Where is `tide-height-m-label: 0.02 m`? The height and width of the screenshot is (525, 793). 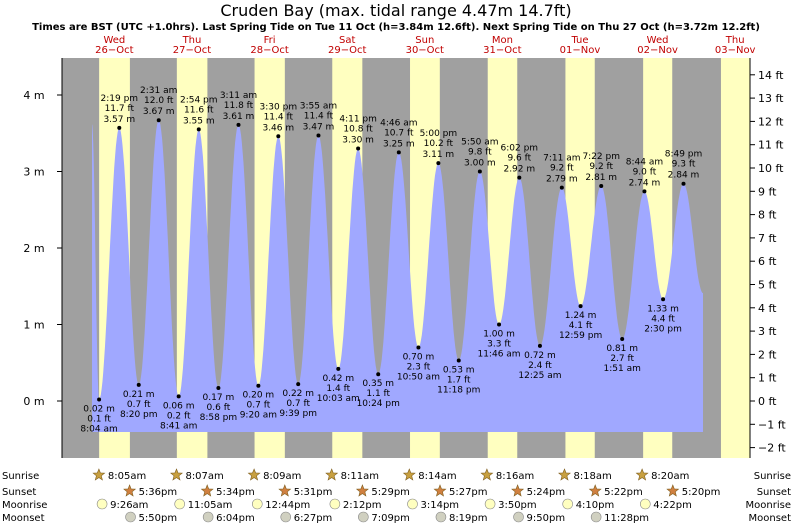 tide-height-m-label: 0.02 m is located at coordinates (99, 409).